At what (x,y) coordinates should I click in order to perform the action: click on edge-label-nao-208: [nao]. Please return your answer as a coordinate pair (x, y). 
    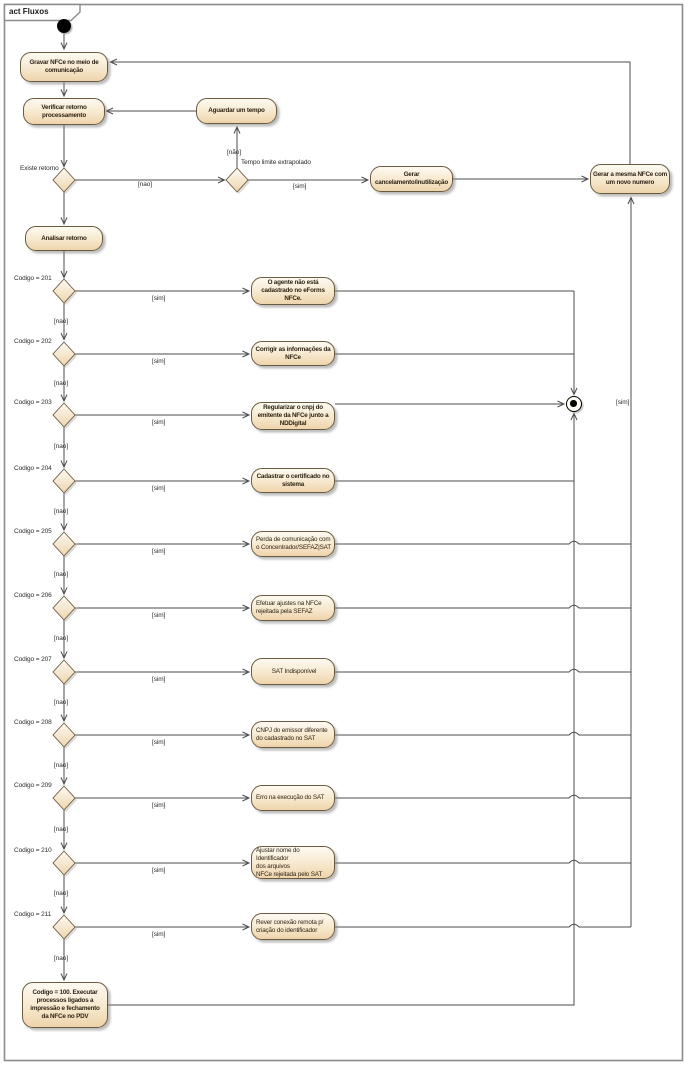
    Looking at the image, I should click on (61, 765).